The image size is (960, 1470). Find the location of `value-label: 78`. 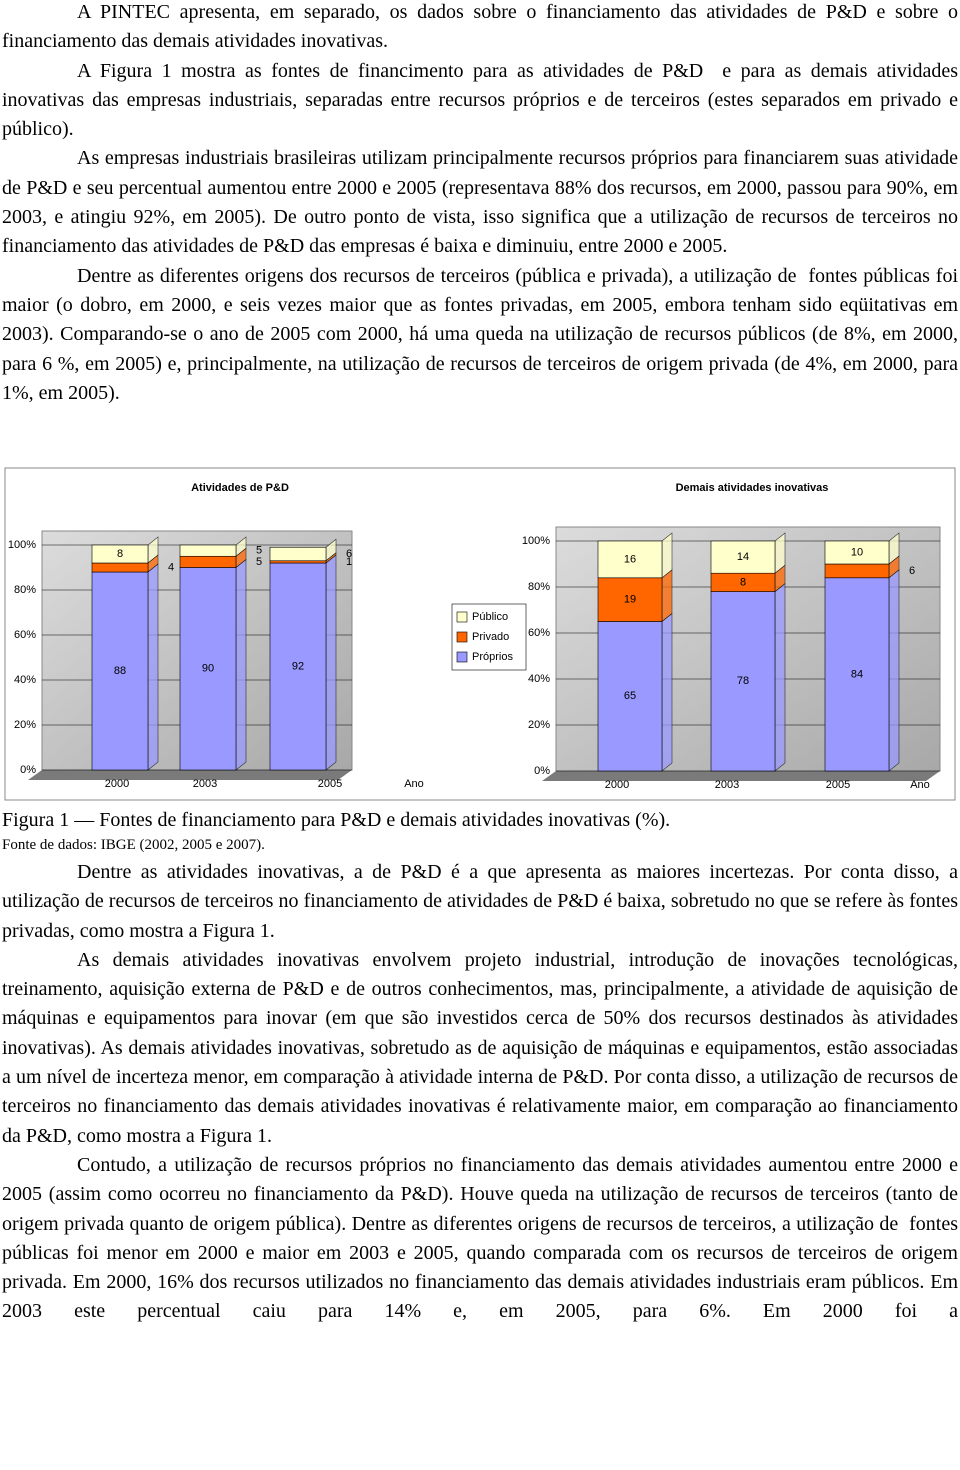

value-label: 78 is located at coordinates (743, 681).